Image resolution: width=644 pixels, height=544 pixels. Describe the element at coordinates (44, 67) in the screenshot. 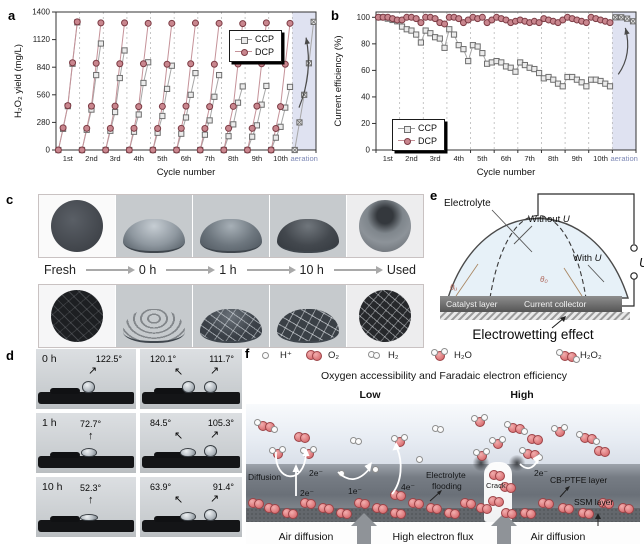

I see `svg-text: 840` at that location.